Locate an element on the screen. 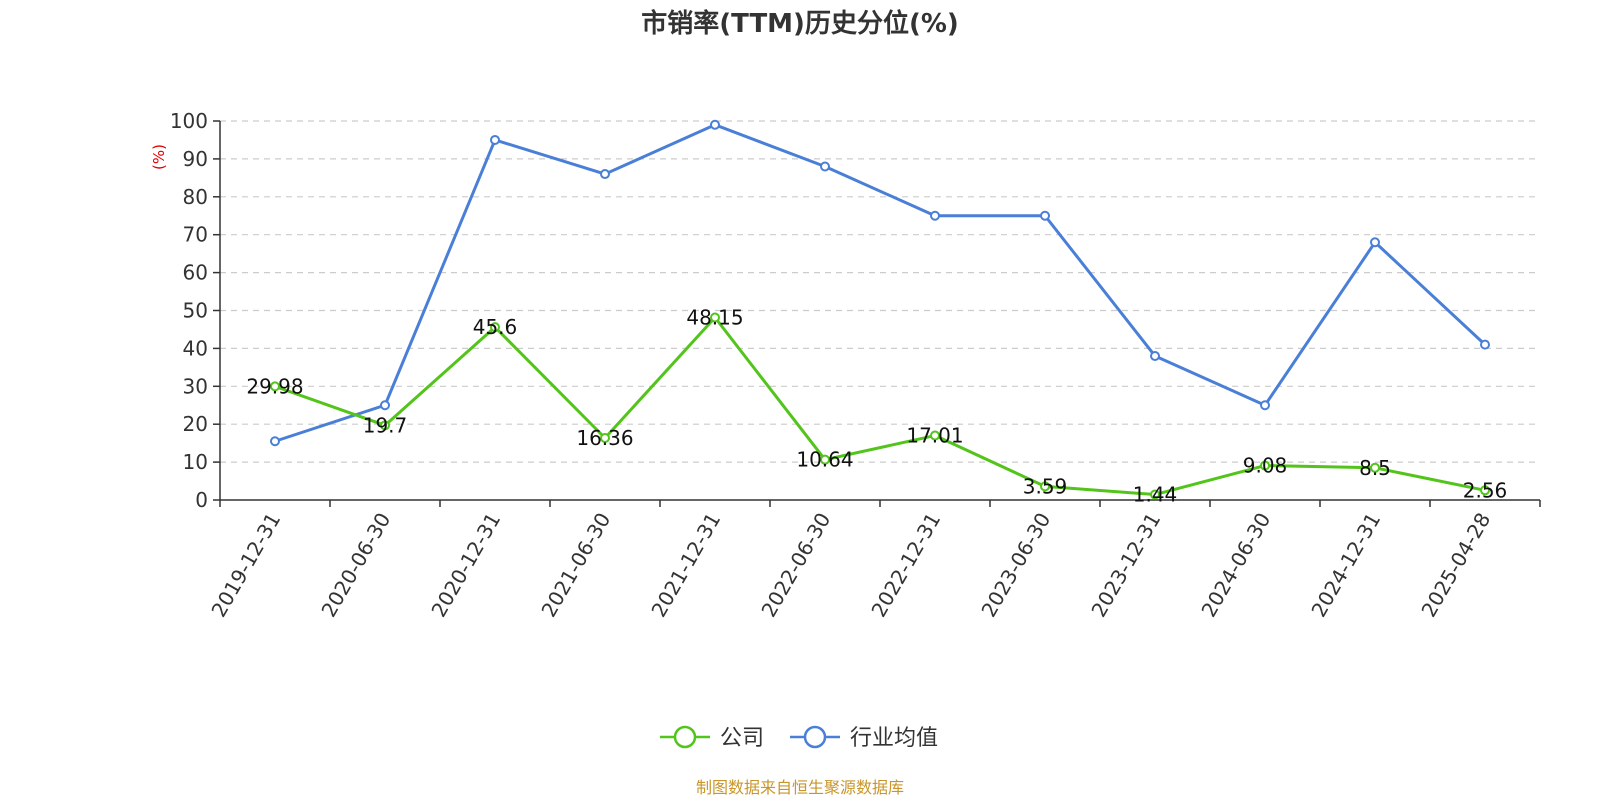  y-tick-label: 0 is located at coordinates (201, 500).